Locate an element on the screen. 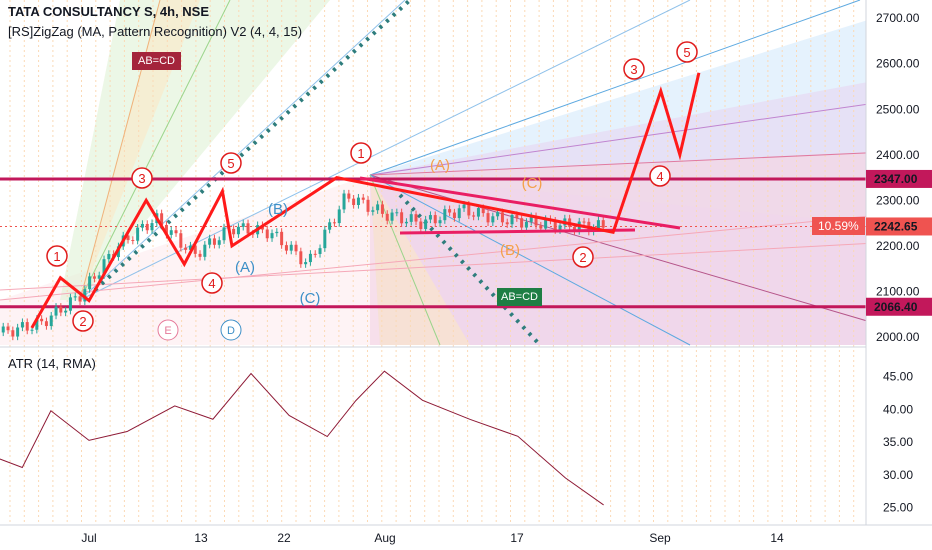  atr-tick-label: 40.00 is located at coordinates (898, 409).